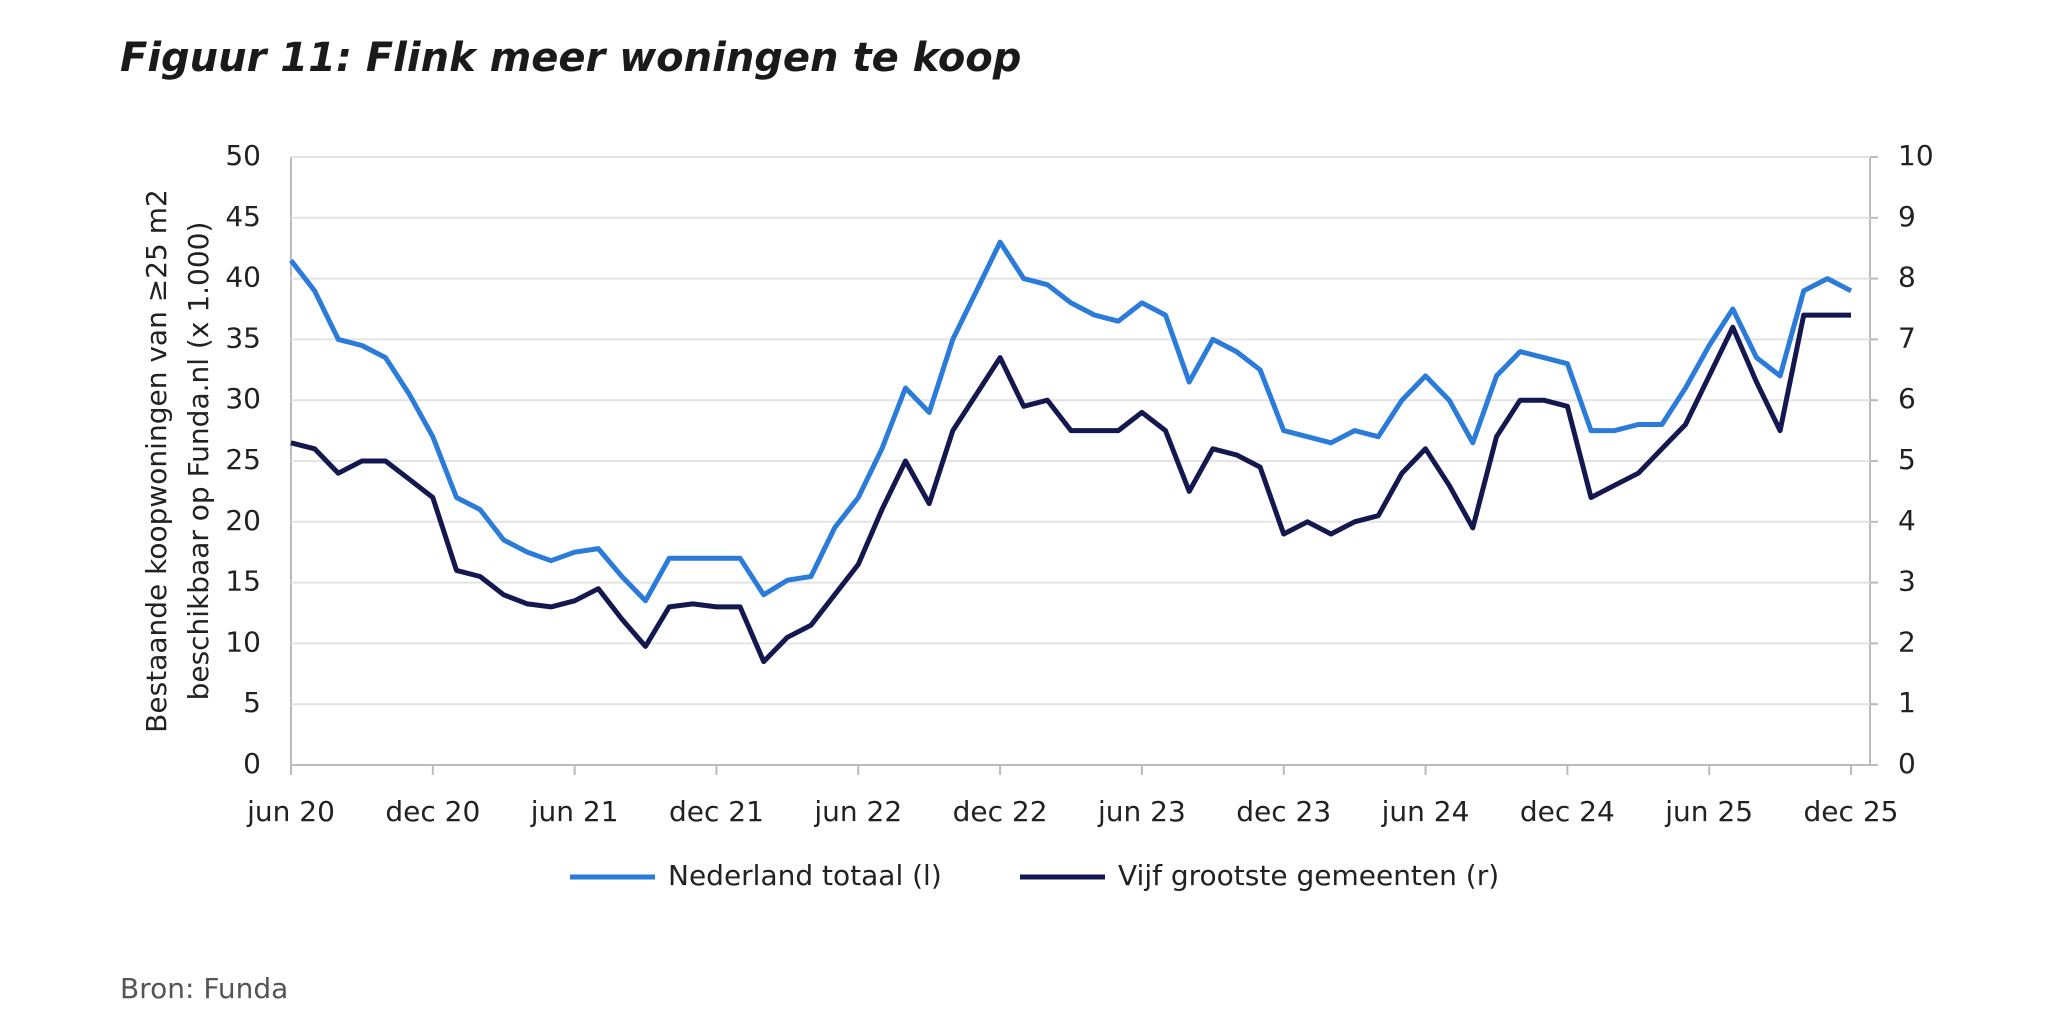 This screenshot has width=2048, height=1036. Describe the element at coordinates (1916, 155) in the screenshot. I see `y2-tick-label: 10` at that location.